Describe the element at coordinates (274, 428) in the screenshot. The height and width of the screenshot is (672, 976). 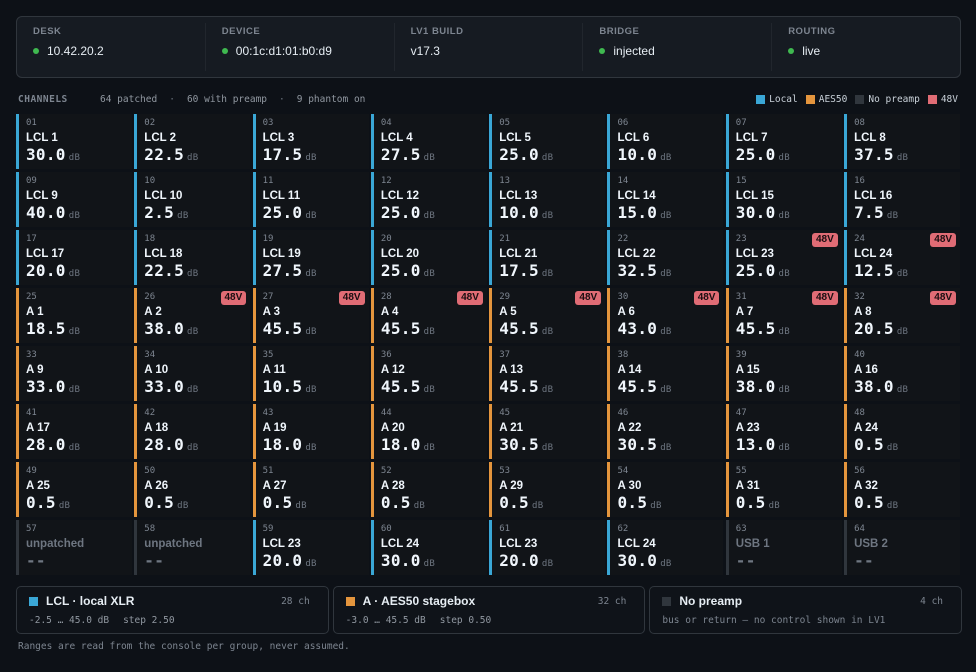
I see `channel-name: A 19` at that location.